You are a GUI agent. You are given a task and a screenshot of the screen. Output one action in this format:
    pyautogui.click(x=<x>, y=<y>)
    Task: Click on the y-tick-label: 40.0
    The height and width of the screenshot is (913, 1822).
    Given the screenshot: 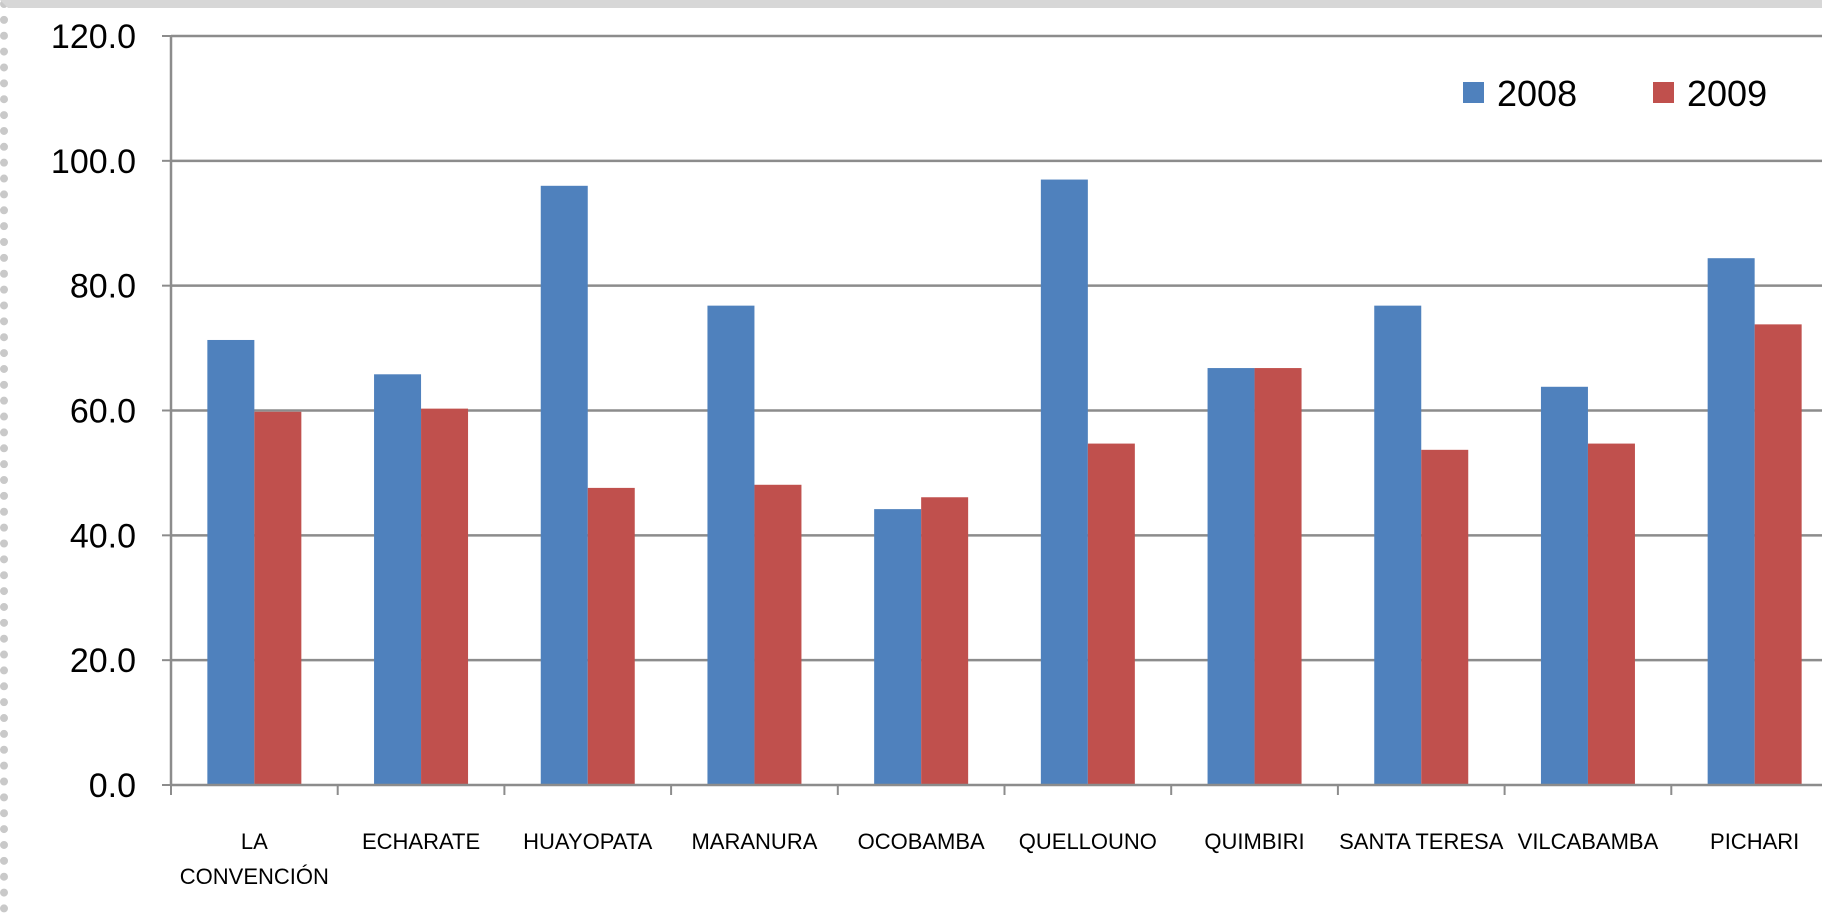 What is the action you would take?
    pyautogui.click(x=103, y=536)
    